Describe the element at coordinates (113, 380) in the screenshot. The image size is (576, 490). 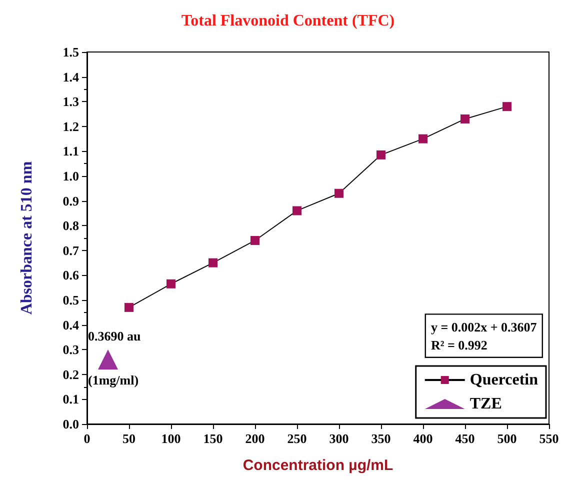
I see `annotation: (1mg/ml)` at that location.